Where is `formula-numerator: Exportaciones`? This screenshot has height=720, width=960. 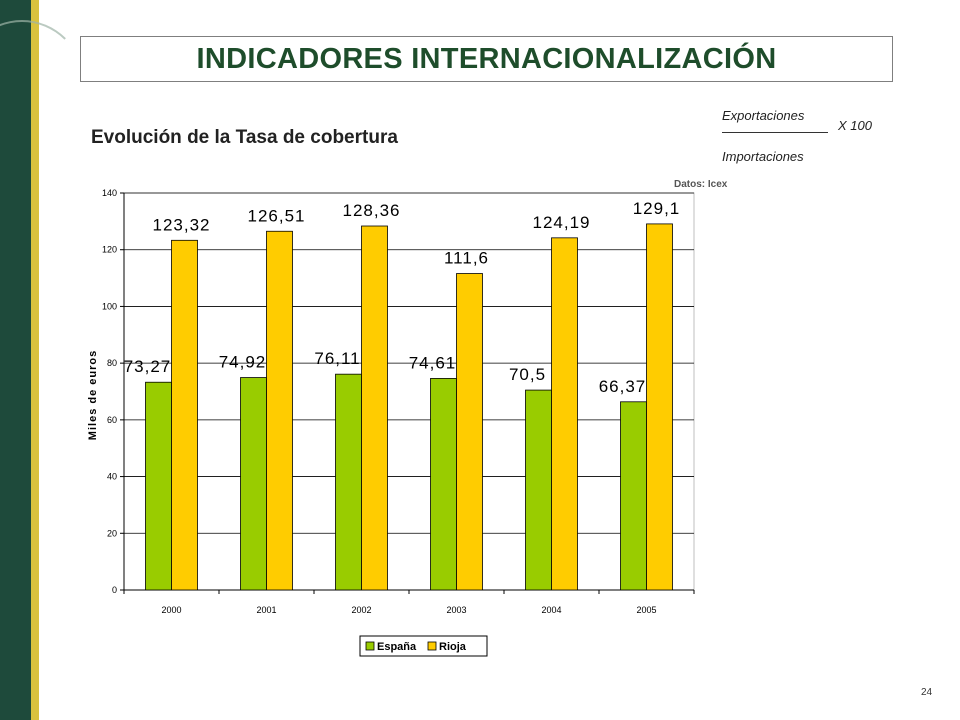
formula-numerator: Exportaciones is located at coordinates (763, 115).